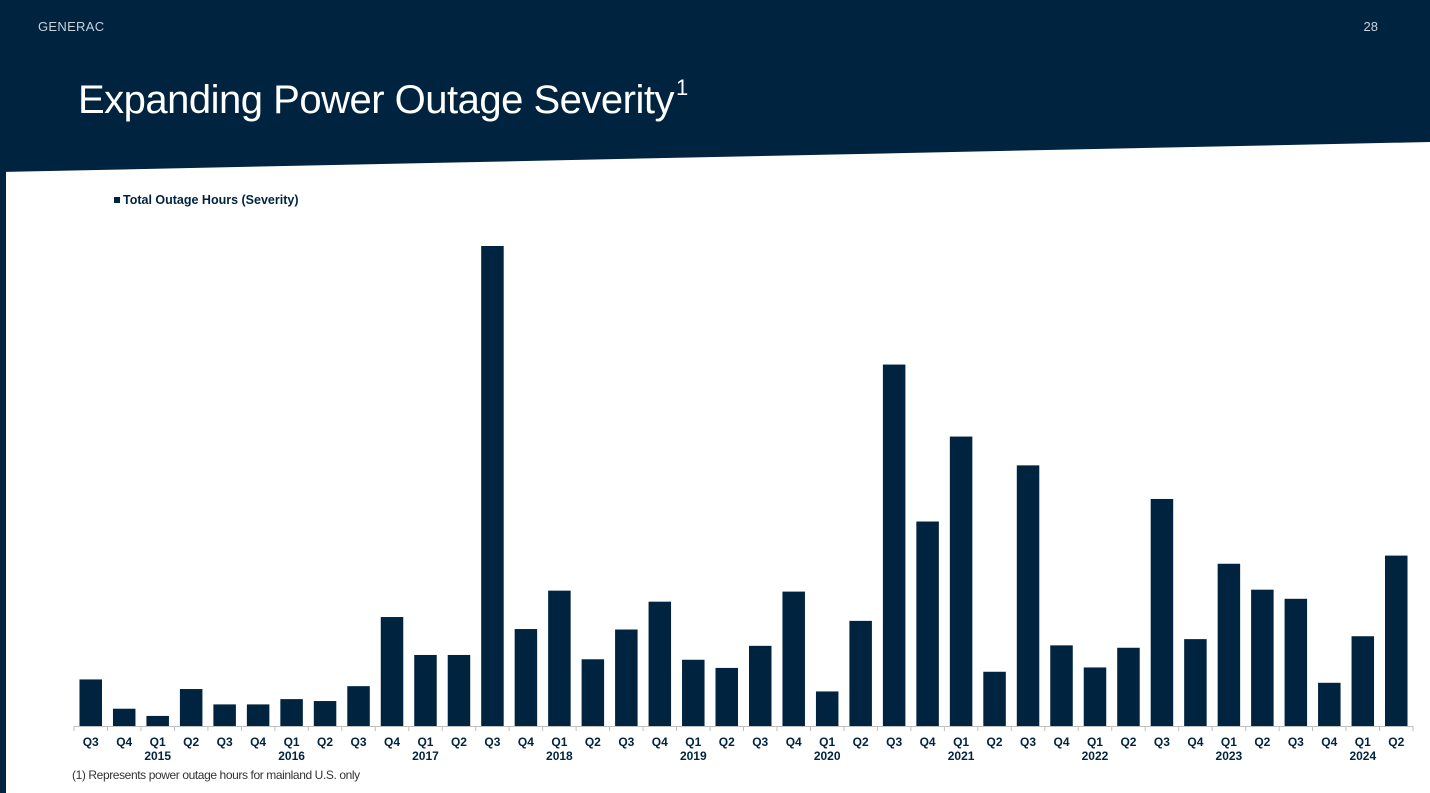  What do you see at coordinates (894, 742) in the screenshot?
I see `quarter-label-24: Q3` at bounding box center [894, 742].